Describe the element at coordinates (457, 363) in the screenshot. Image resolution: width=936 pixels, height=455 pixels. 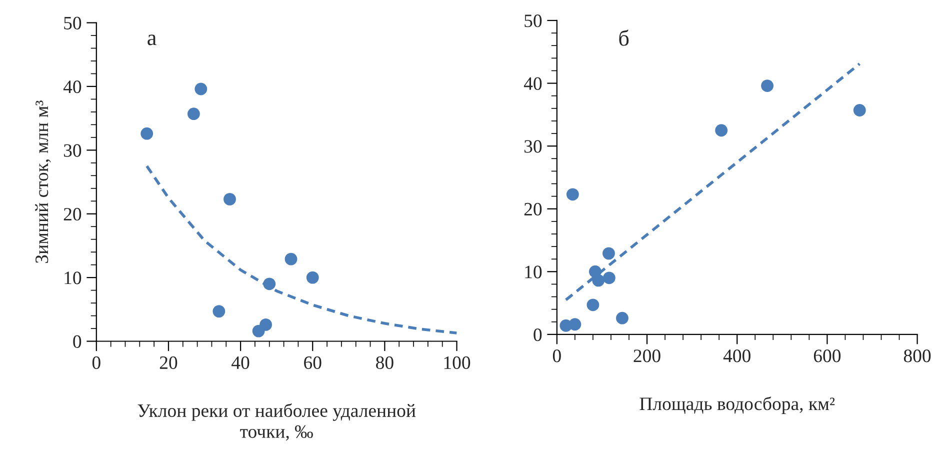
I see `x-tick-label: 100` at that location.